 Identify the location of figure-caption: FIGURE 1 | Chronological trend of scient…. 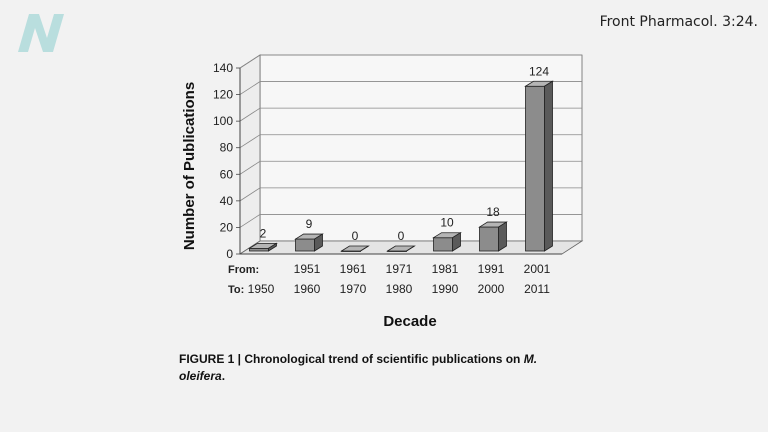
(369, 368).